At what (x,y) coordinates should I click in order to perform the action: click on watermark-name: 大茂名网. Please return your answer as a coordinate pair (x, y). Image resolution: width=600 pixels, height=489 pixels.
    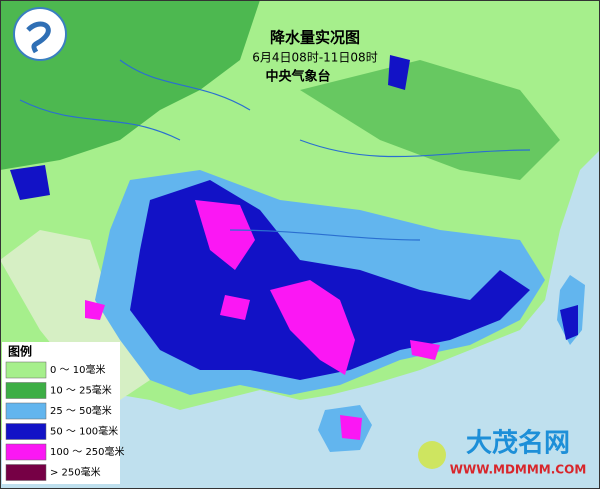
    Looking at the image, I should click on (518, 443).